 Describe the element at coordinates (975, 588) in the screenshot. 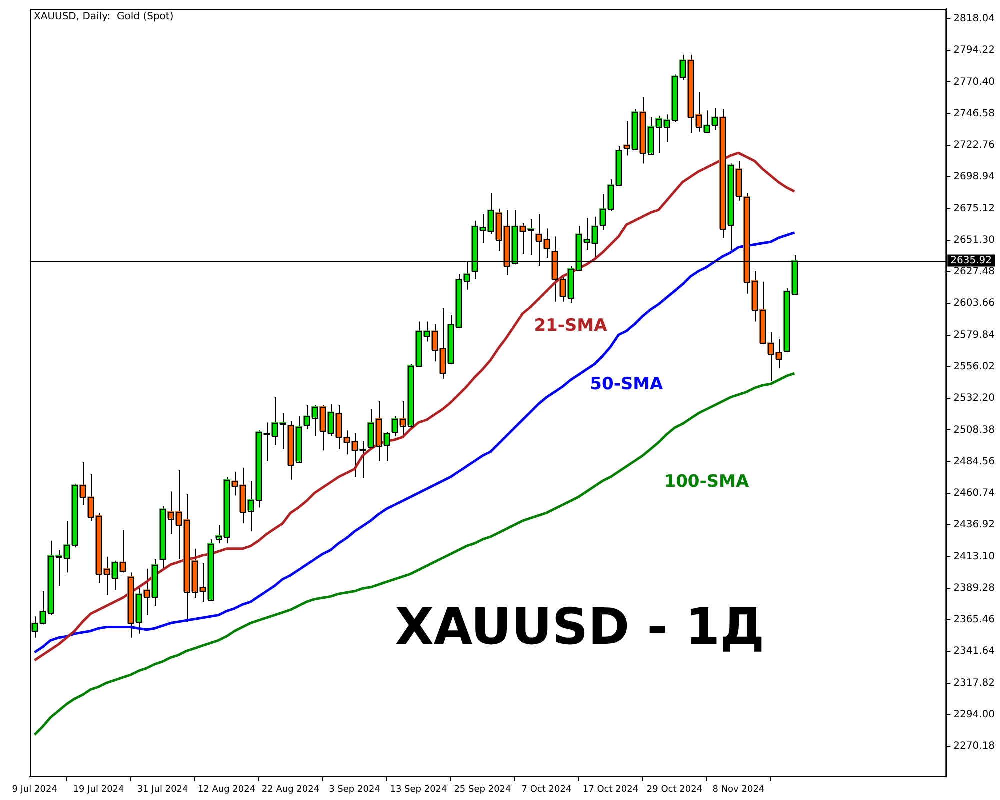

I see `y-tick-label: 2389.28` at that location.